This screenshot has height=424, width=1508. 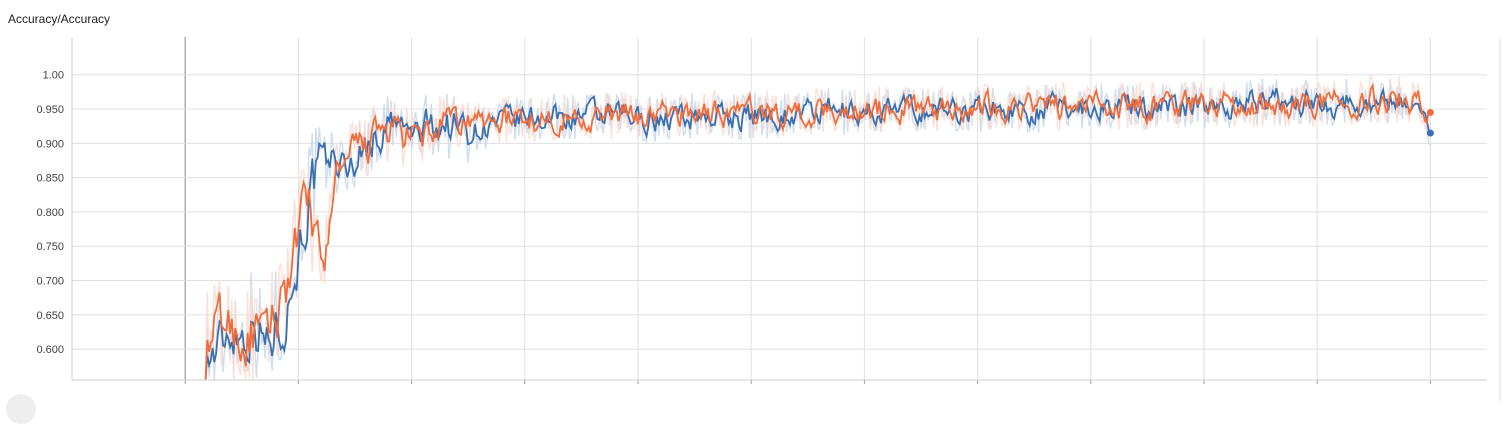 What do you see at coordinates (1430, 122) in the screenshot?
I see `series-end-markers` at bounding box center [1430, 122].